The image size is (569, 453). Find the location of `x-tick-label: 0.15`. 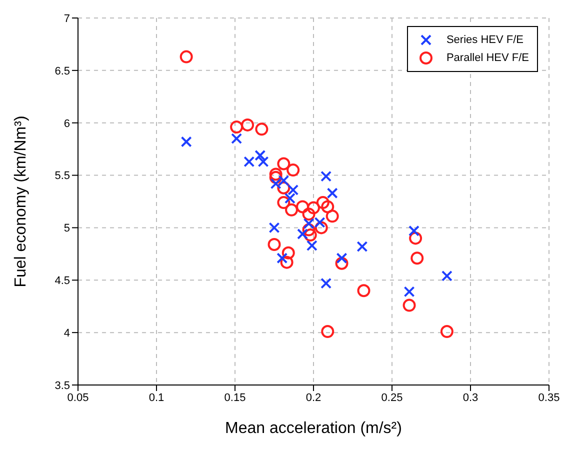

x-tick-label: 0.15 is located at coordinates (235, 398).